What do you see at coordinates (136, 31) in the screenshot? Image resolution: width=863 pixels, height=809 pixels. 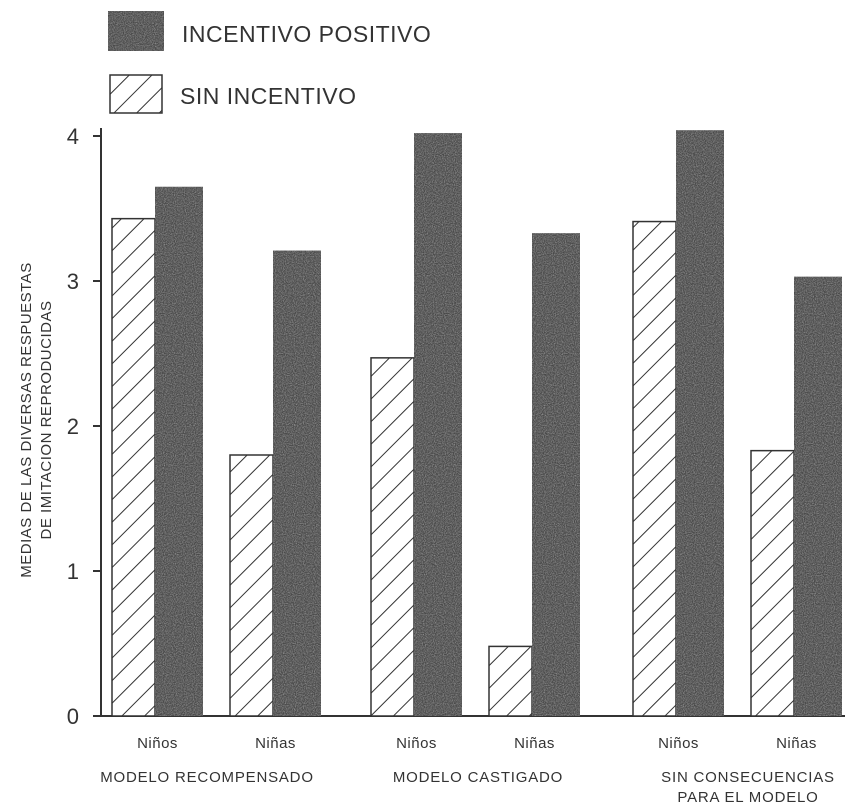 I see `legend-swatch-positive` at bounding box center [136, 31].